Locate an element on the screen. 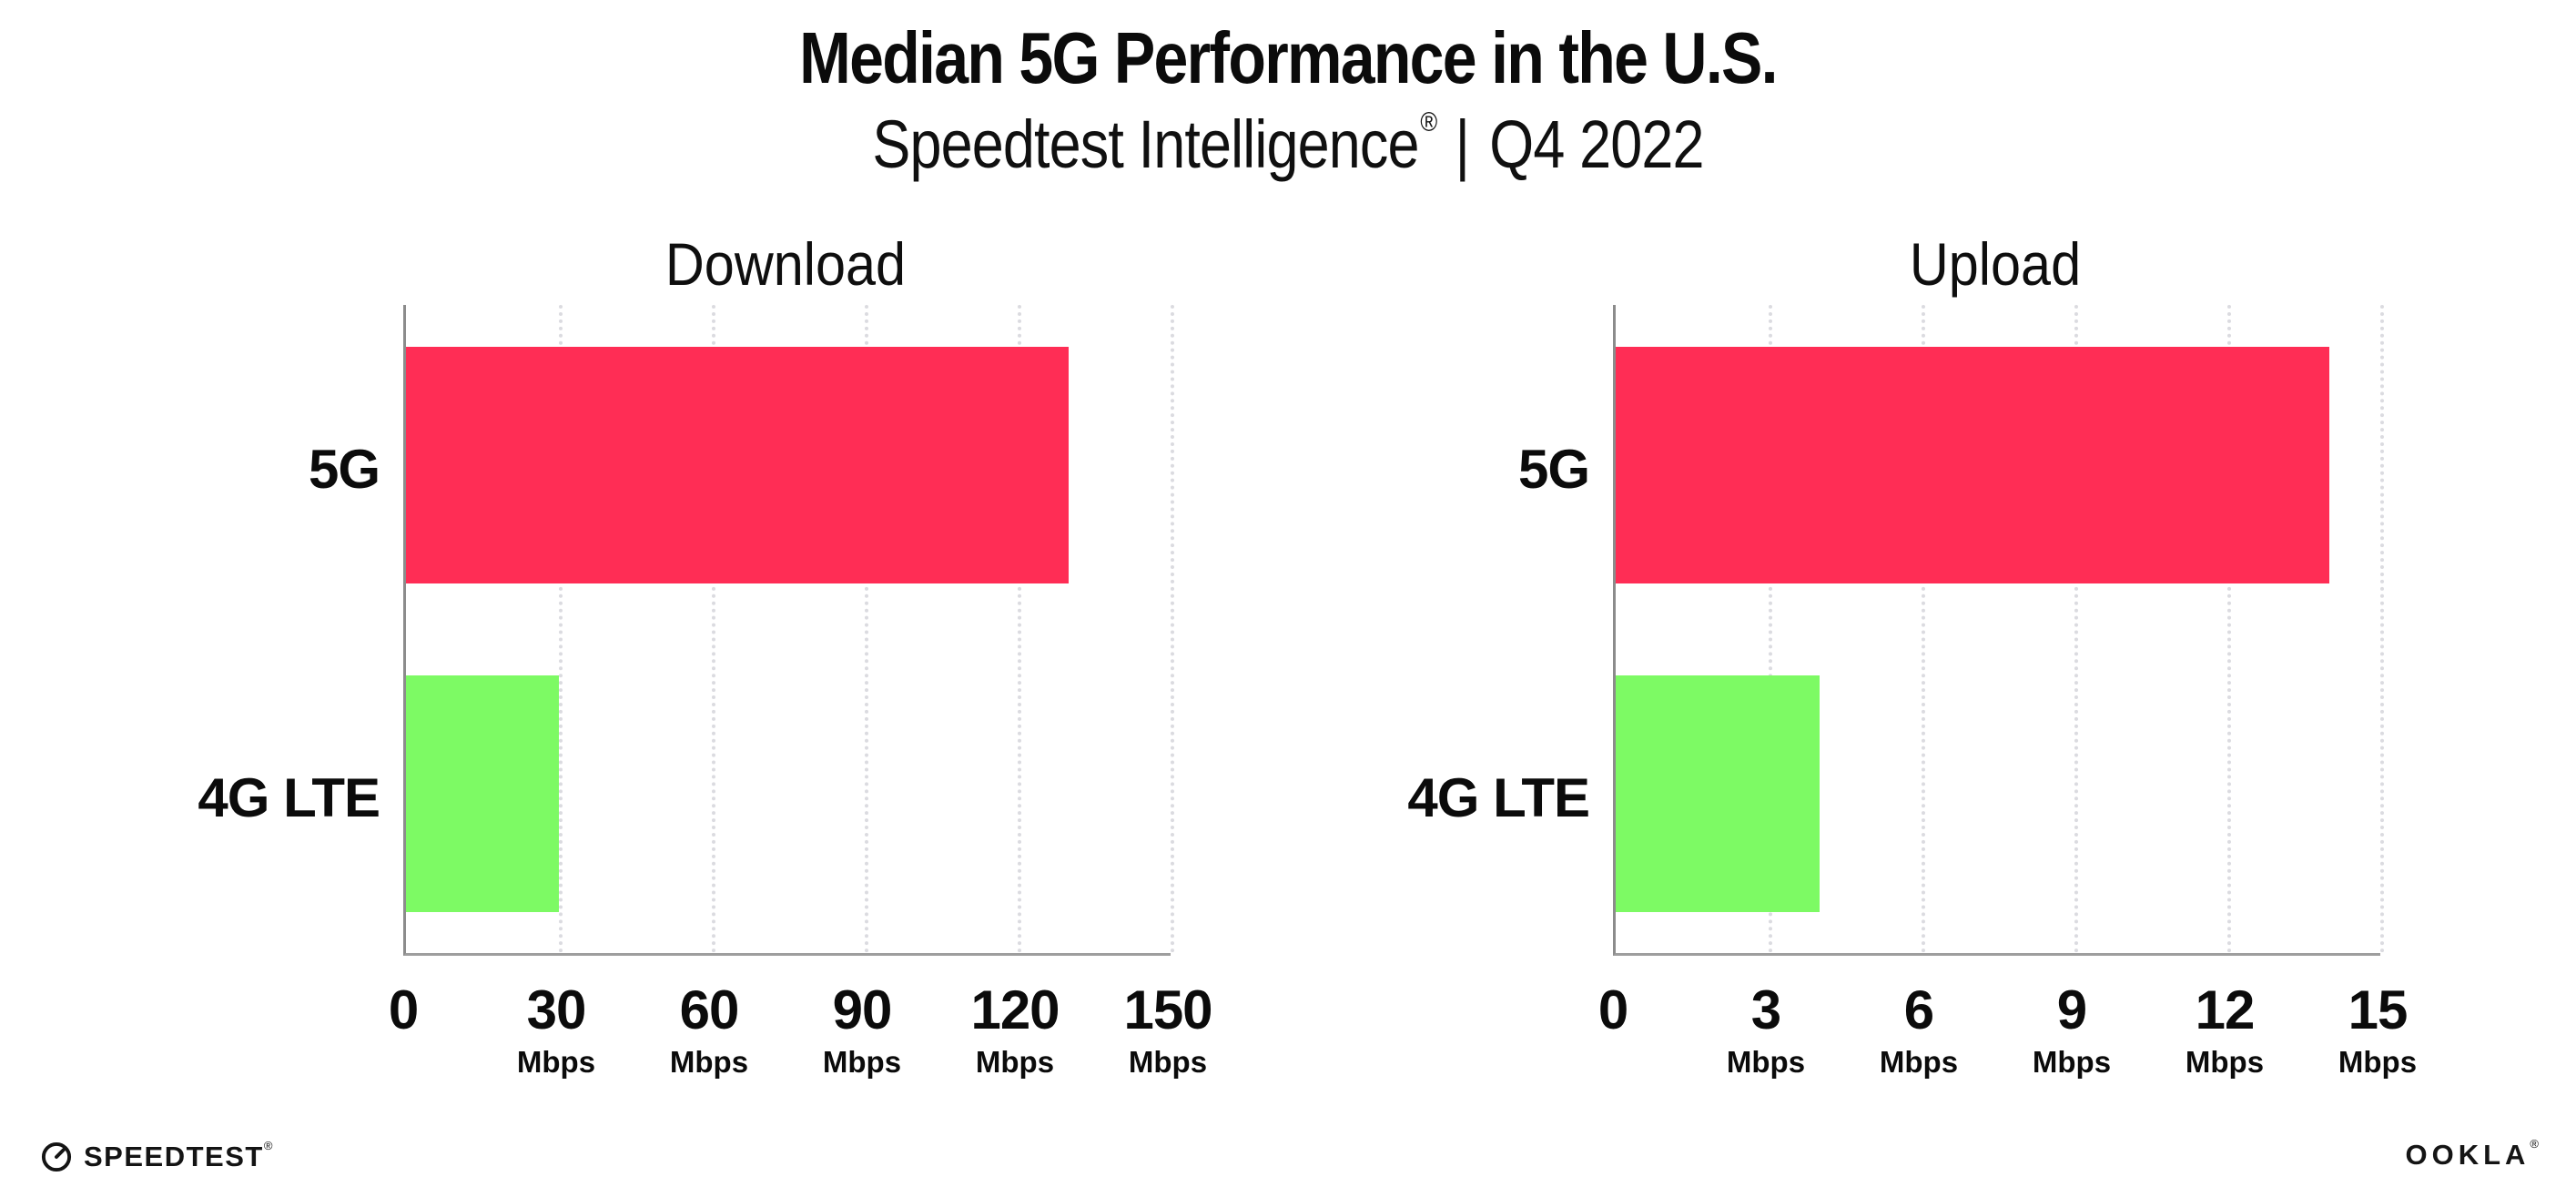 The width and height of the screenshot is (2576, 1197). x-tick-6: 6 Mbps is located at coordinates (1919, 1029).